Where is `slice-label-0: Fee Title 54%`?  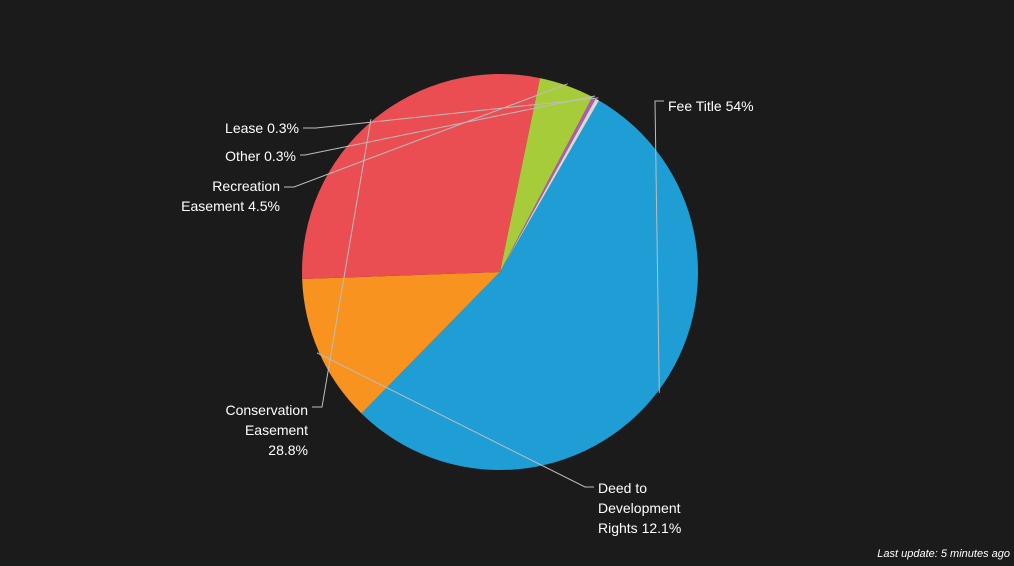 slice-label-0: Fee Title 54% is located at coordinates (711, 106).